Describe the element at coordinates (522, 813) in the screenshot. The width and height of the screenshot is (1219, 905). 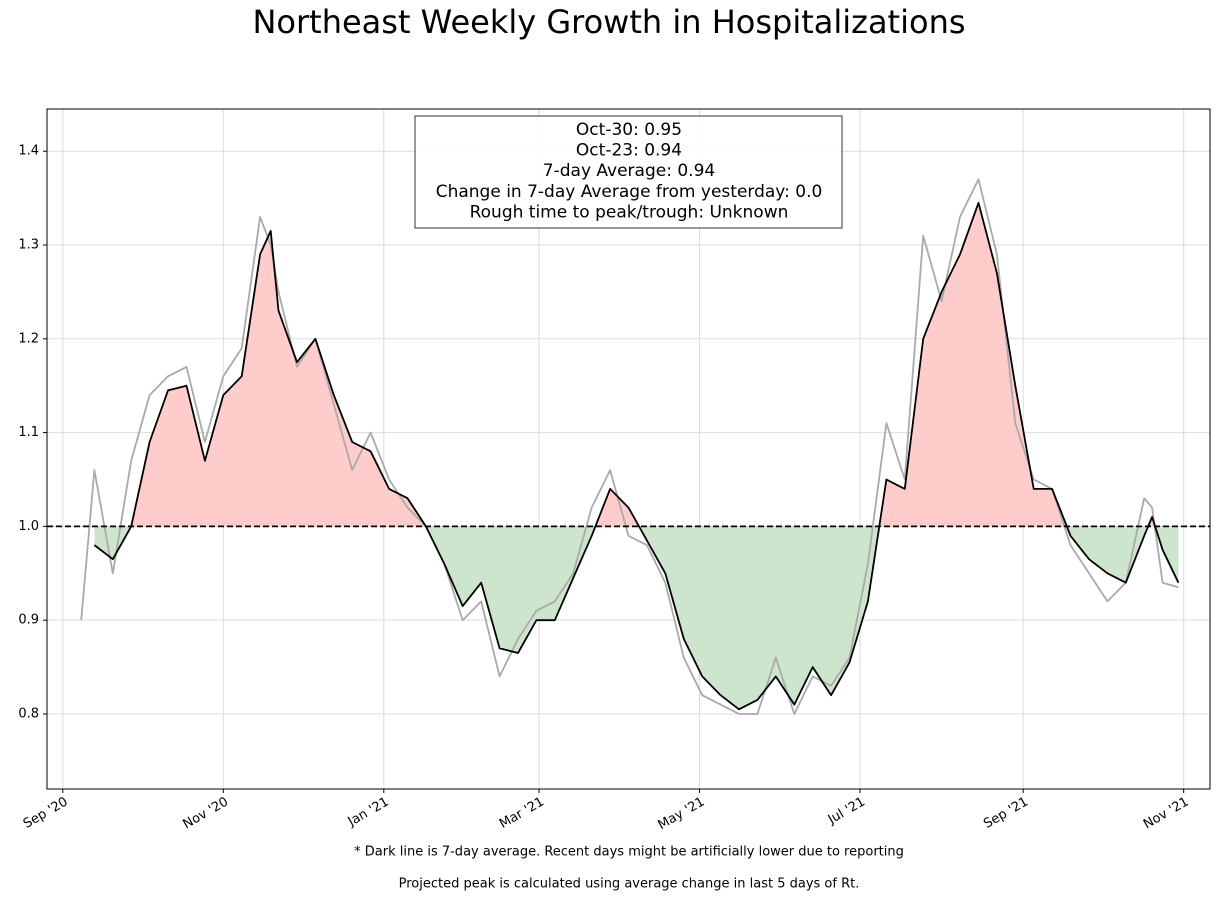
I see `x-tick-label: Mar '21` at that location.